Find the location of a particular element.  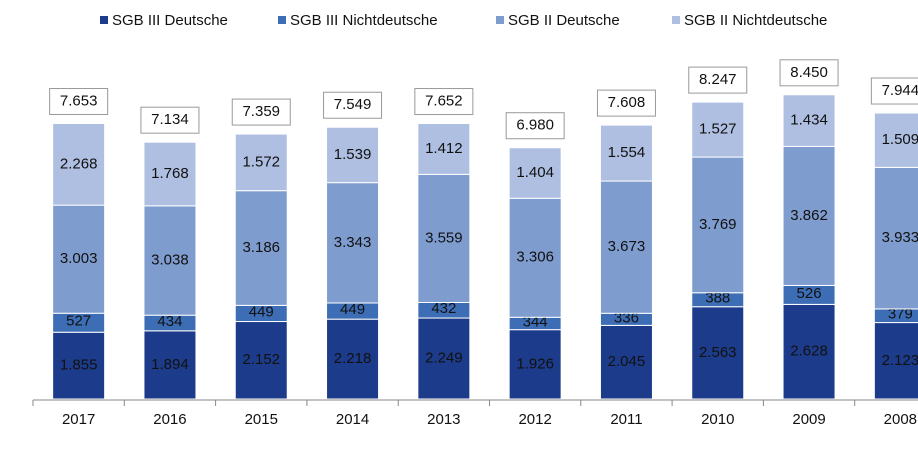

value-label: 2.249 is located at coordinates (444, 357).